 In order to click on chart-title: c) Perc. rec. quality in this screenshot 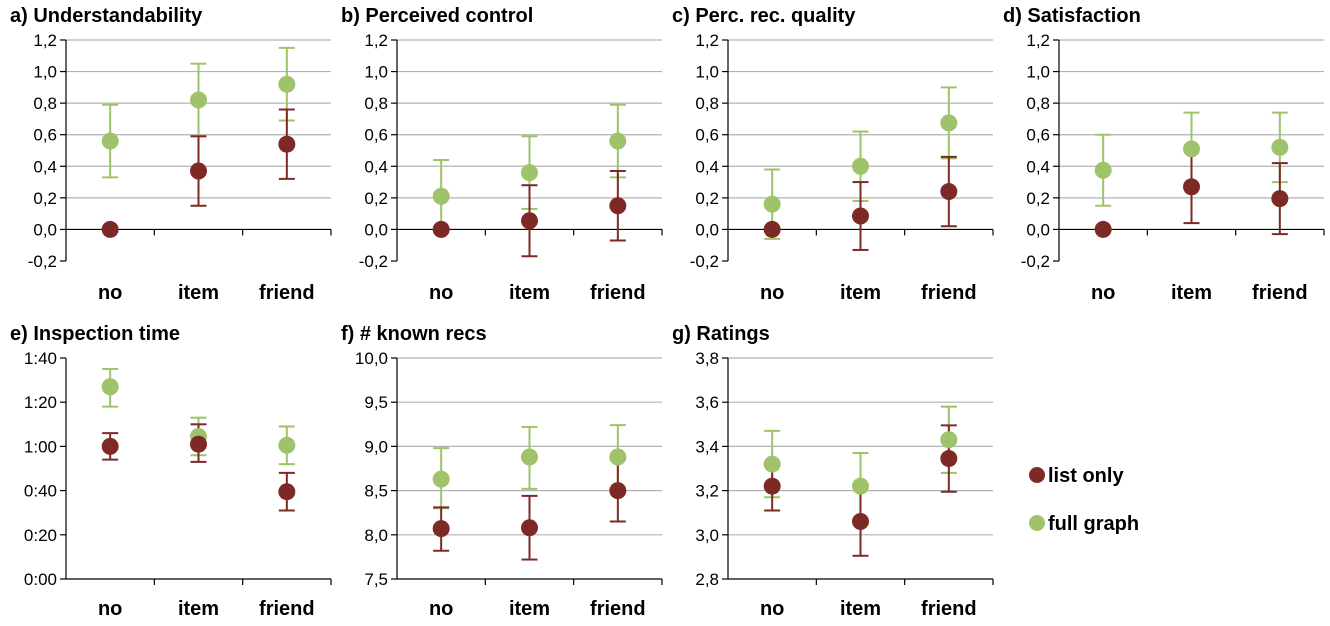, I will do `click(764, 16)`.